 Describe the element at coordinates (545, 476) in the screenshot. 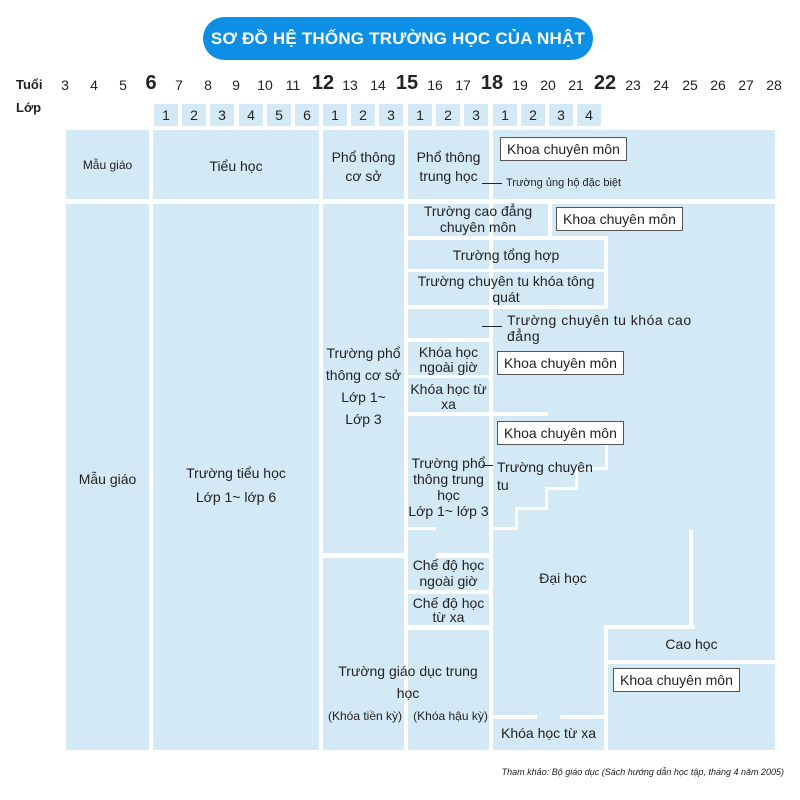

I see `truong-chuyen-tu-label: Trường chuyên tu` at that location.